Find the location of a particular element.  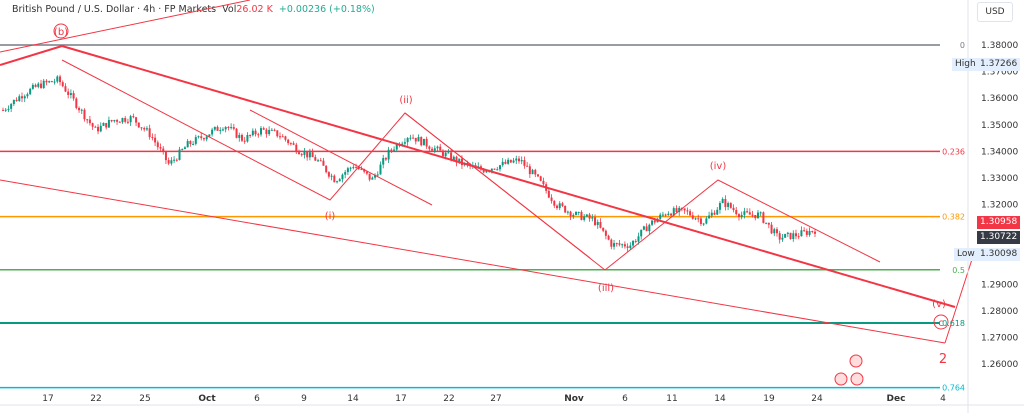

time-axis: 17 22 25 Oct 6 9 14 17 22 27 Nov 6 11 14 19 24 Dec 4 is located at coordinates (494, 399).